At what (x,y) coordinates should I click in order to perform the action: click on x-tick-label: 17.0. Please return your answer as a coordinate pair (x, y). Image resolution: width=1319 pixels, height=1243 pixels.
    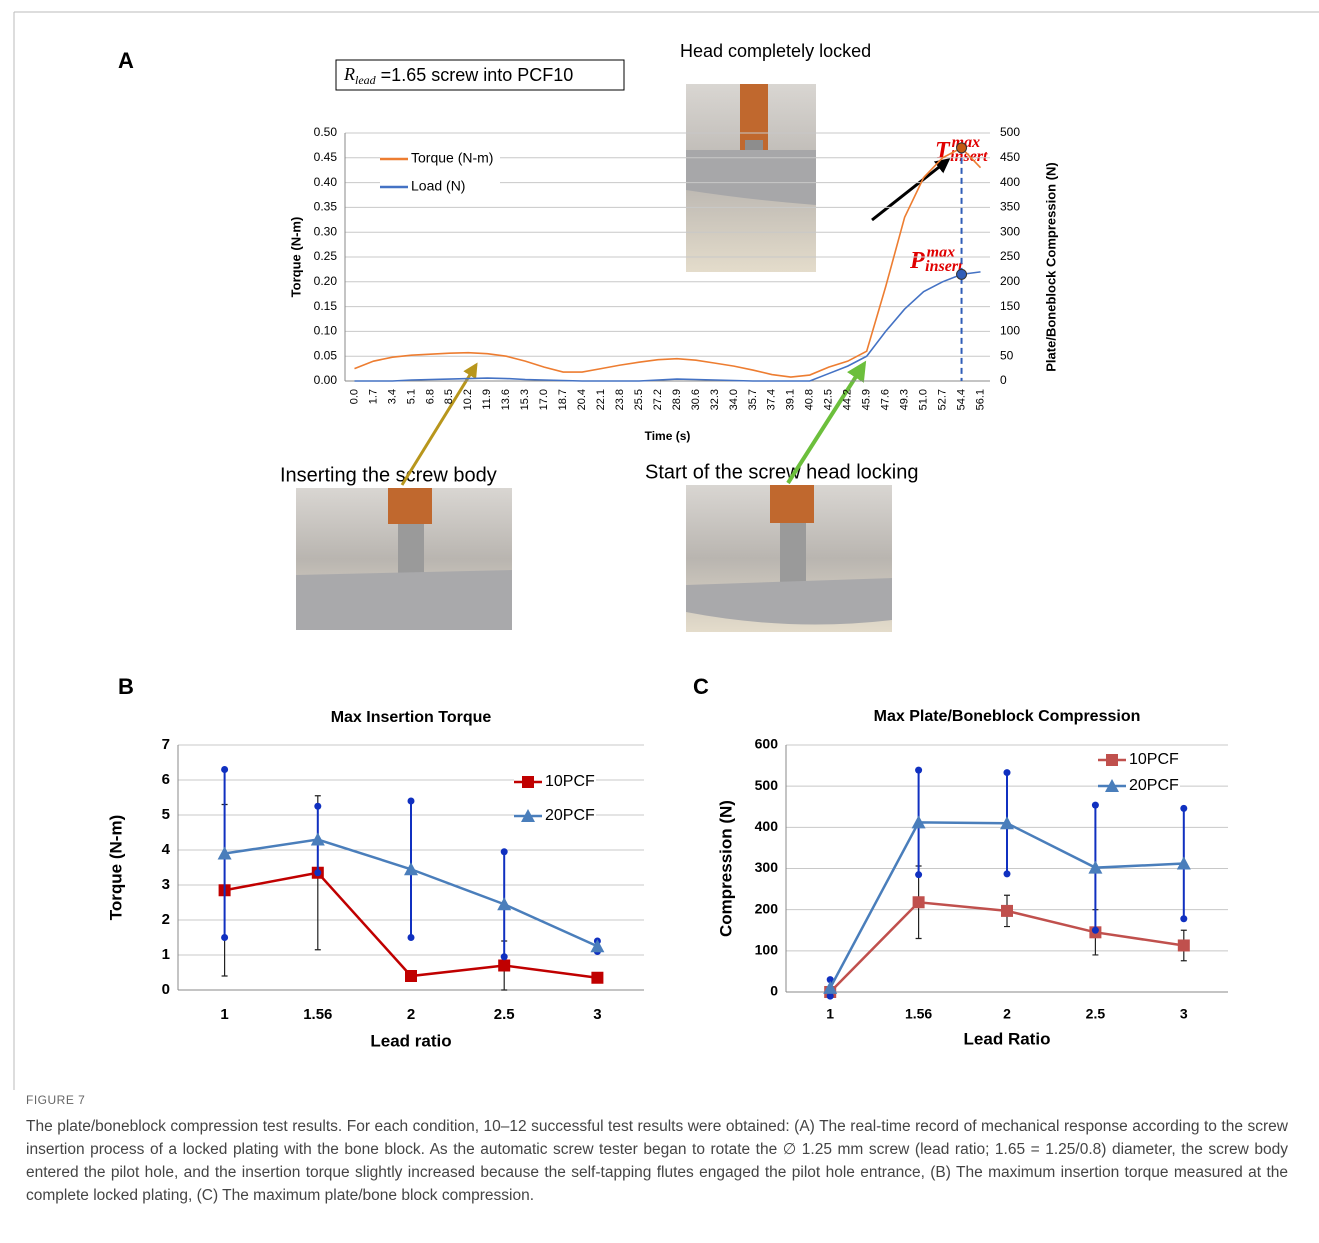
    Looking at the image, I should click on (544, 399).